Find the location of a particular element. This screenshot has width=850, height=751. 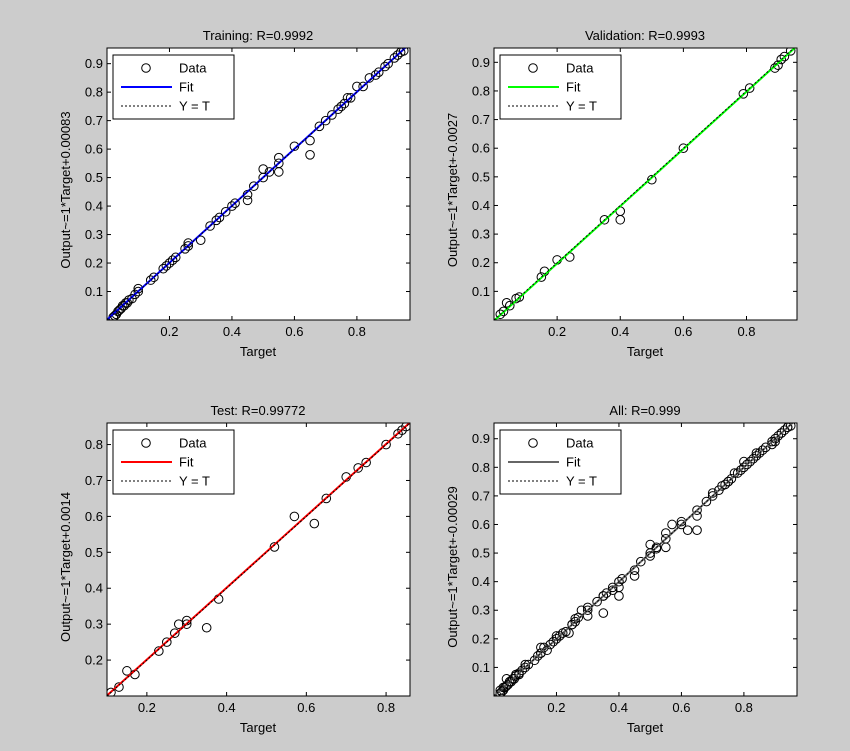

training-ytick-label-5: 0.6 is located at coordinates (94, 149).